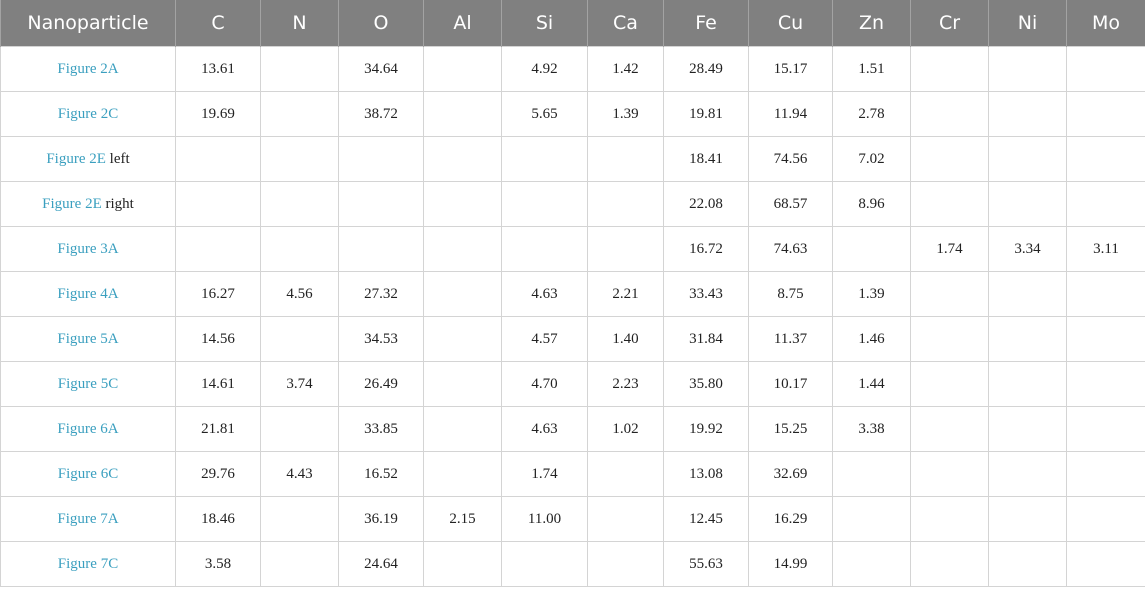 This screenshot has width=1145, height=594. I want to click on value-cell-o: 24.64, so click(381, 564).